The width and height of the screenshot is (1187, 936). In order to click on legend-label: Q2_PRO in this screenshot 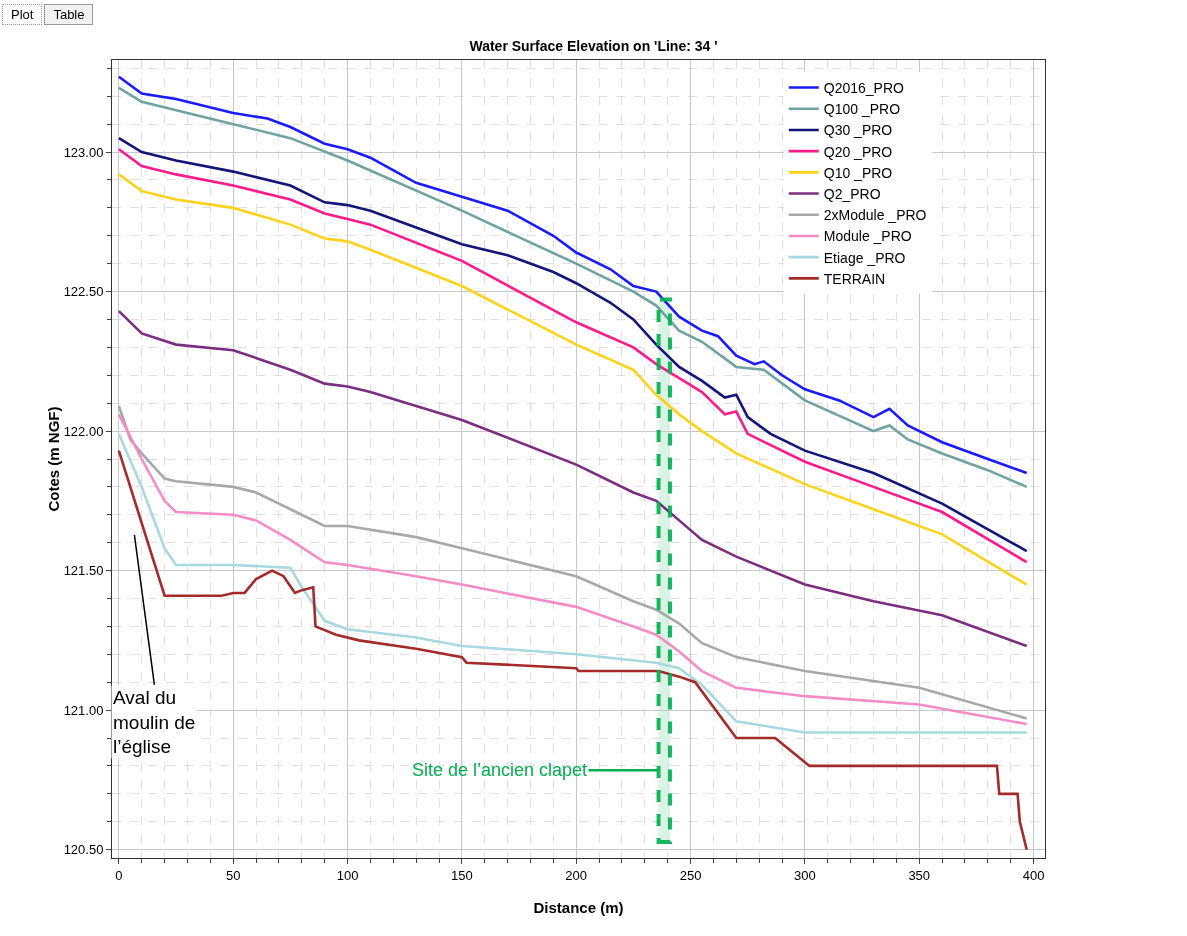, I will do `click(852, 194)`.